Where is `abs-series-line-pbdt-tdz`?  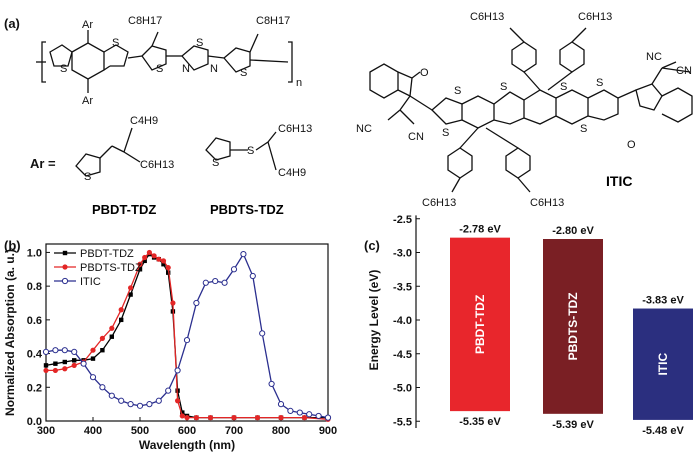
abs-series-line-pbdt-tdz is located at coordinates (186, 336).